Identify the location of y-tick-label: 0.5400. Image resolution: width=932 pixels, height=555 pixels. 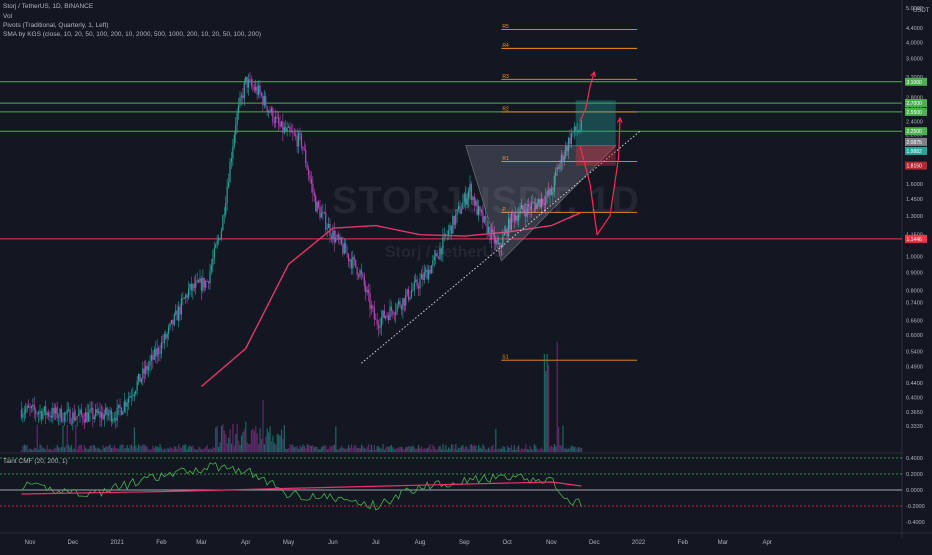
(914, 352).